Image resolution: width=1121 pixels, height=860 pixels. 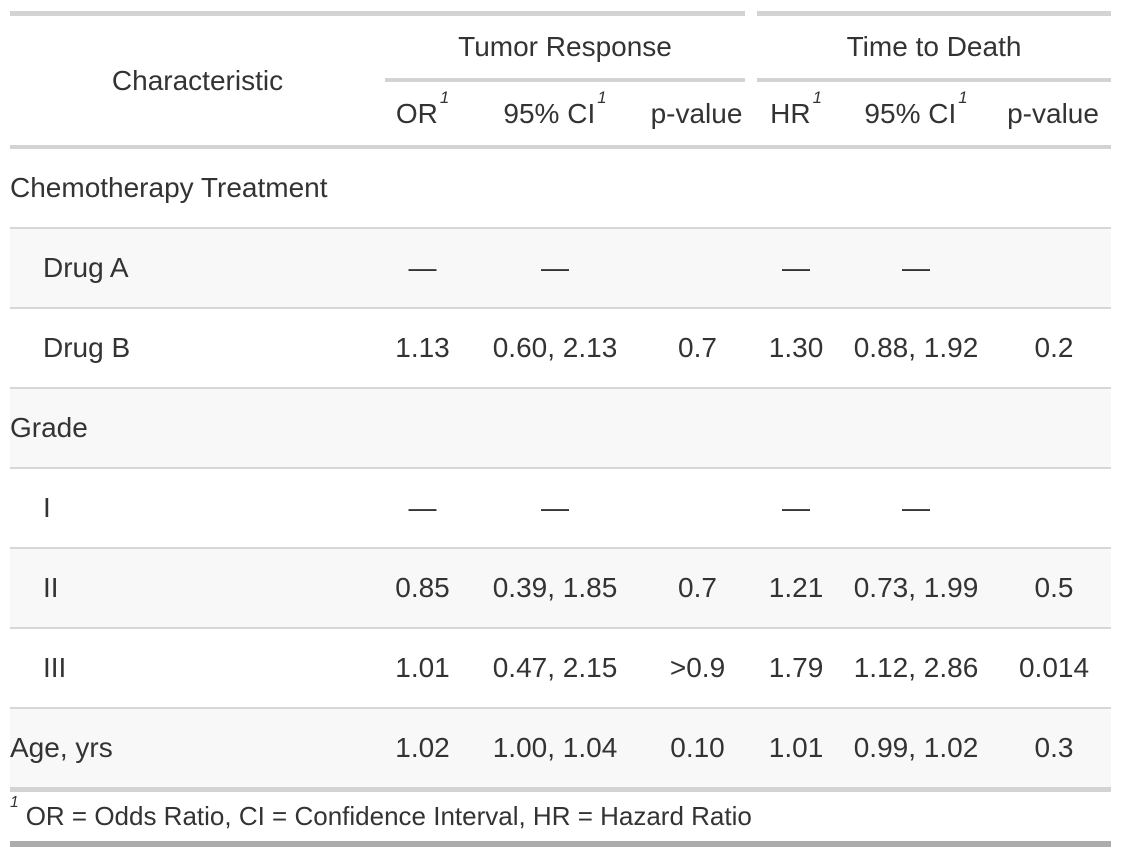 What do you see at coordinates (422, 347) in the screenshot?
I see `table-cell: 1.13` at bounding box center [422, 347].